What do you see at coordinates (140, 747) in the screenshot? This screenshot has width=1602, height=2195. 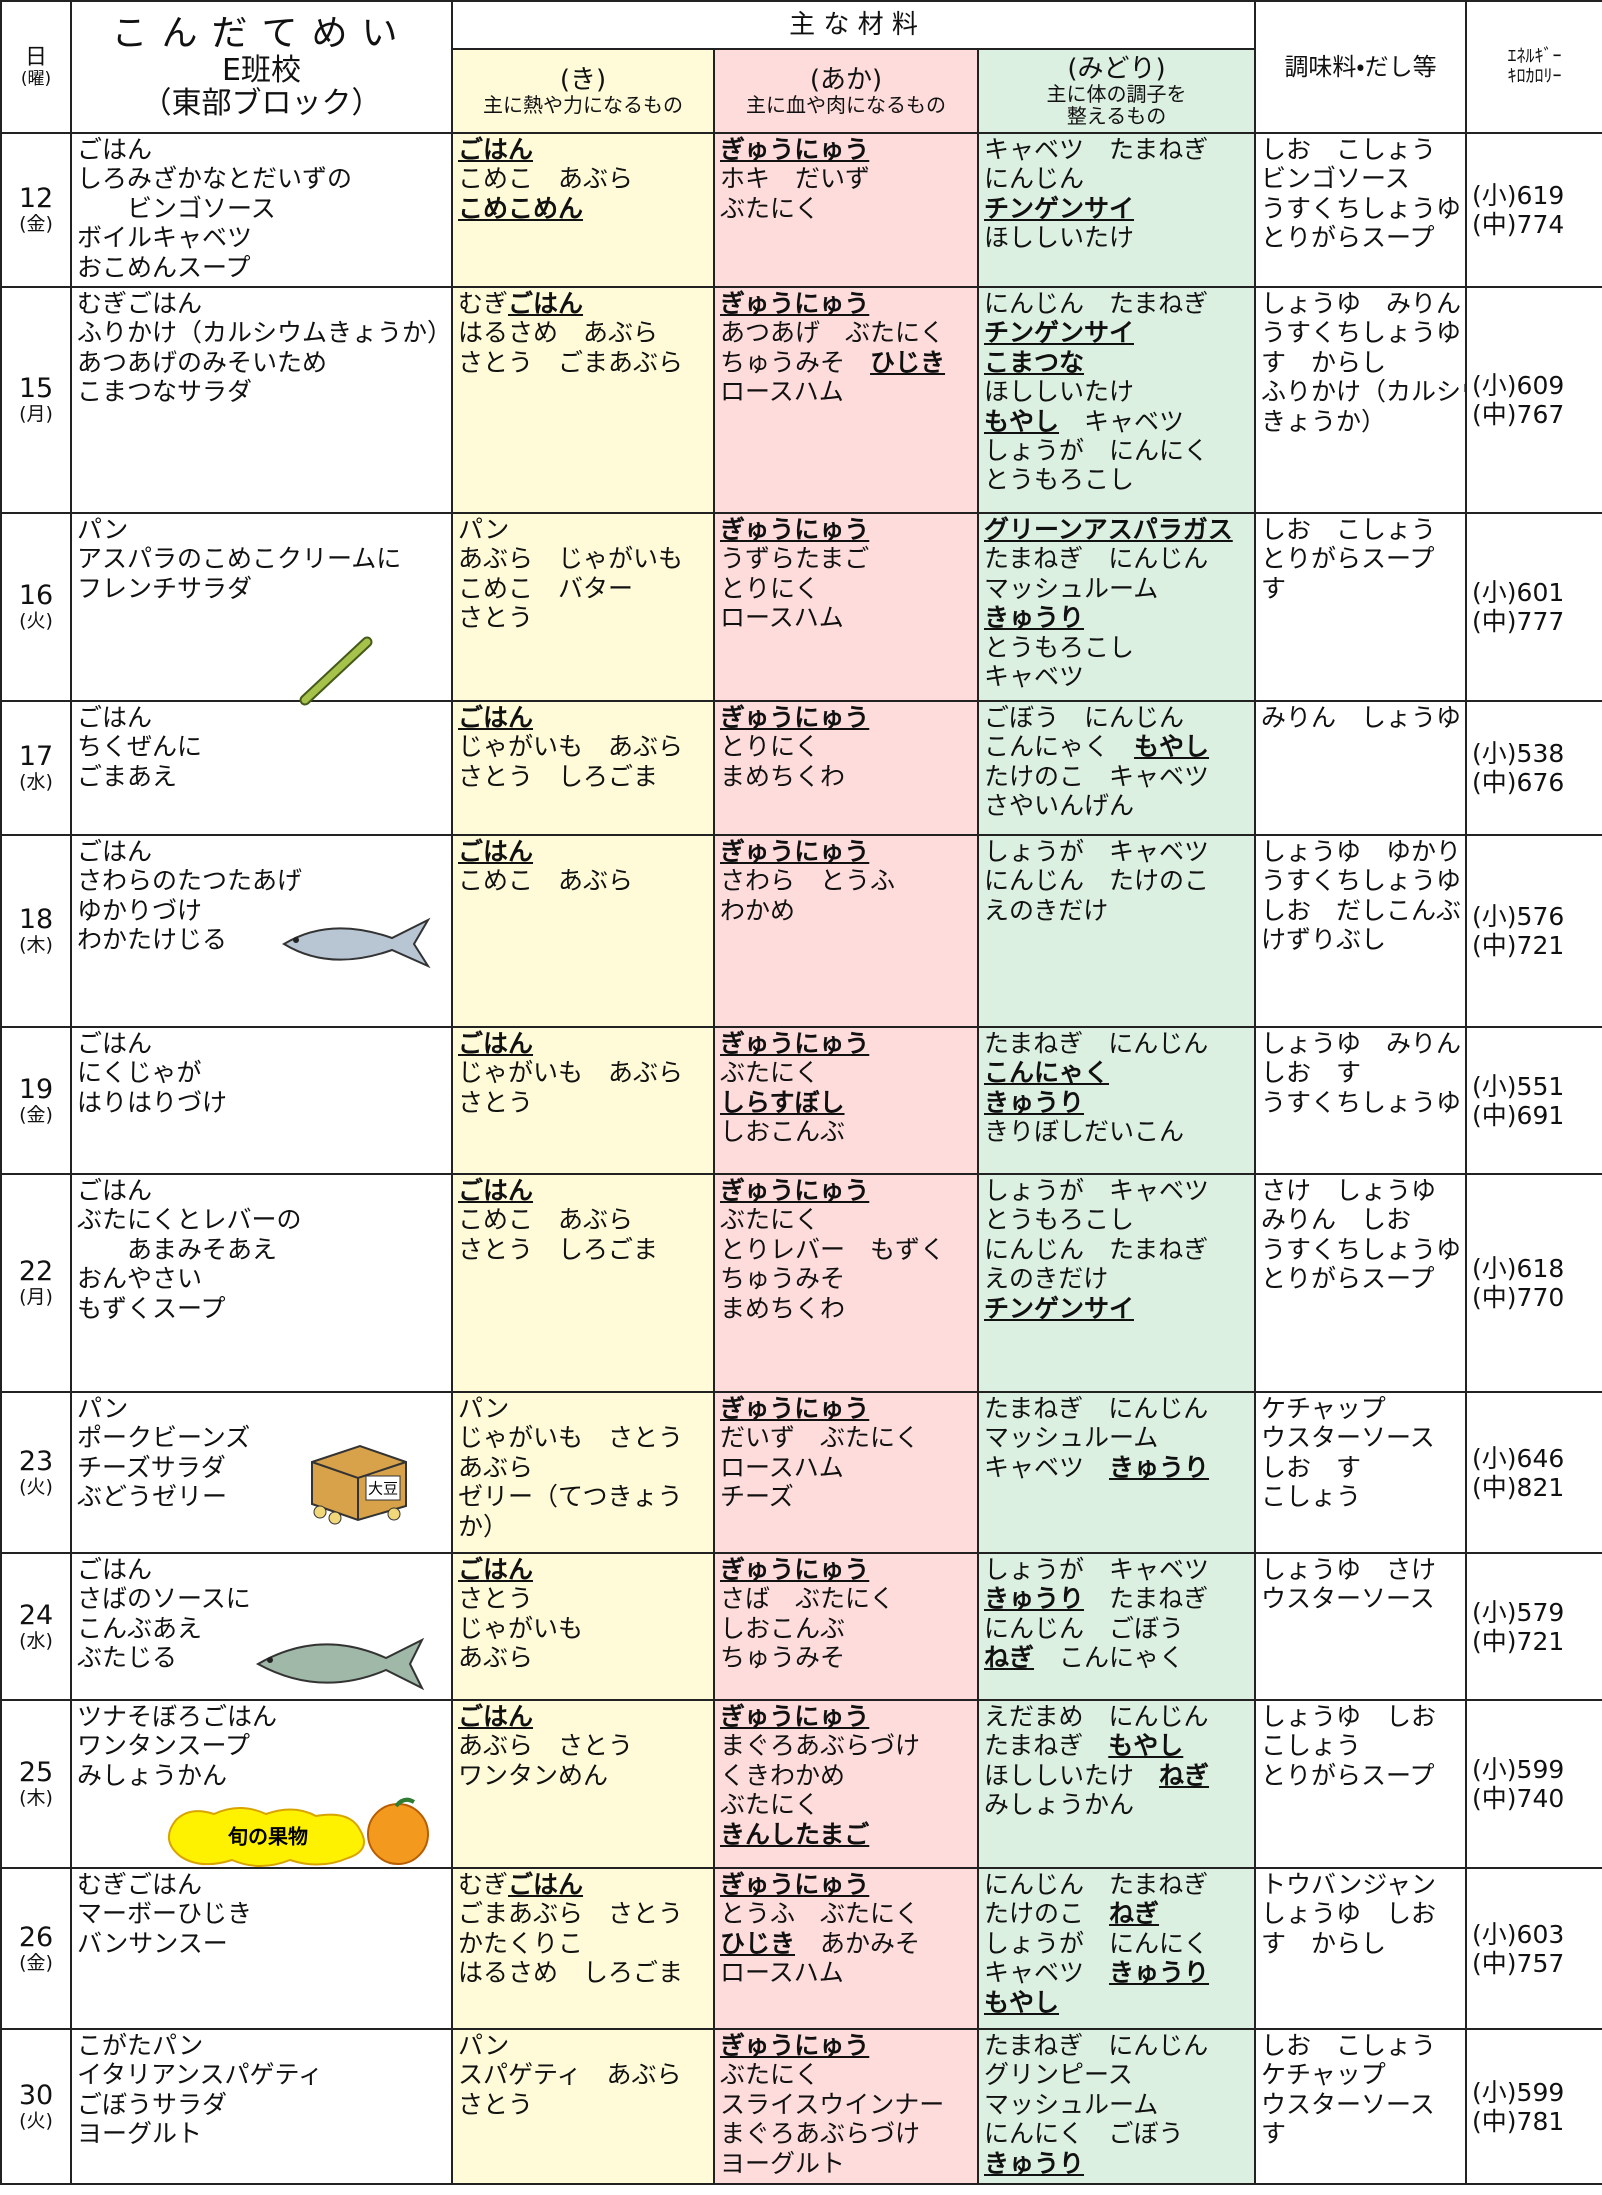 I see `menu-item: ちくぜんに` at bounding box center [140, 747].